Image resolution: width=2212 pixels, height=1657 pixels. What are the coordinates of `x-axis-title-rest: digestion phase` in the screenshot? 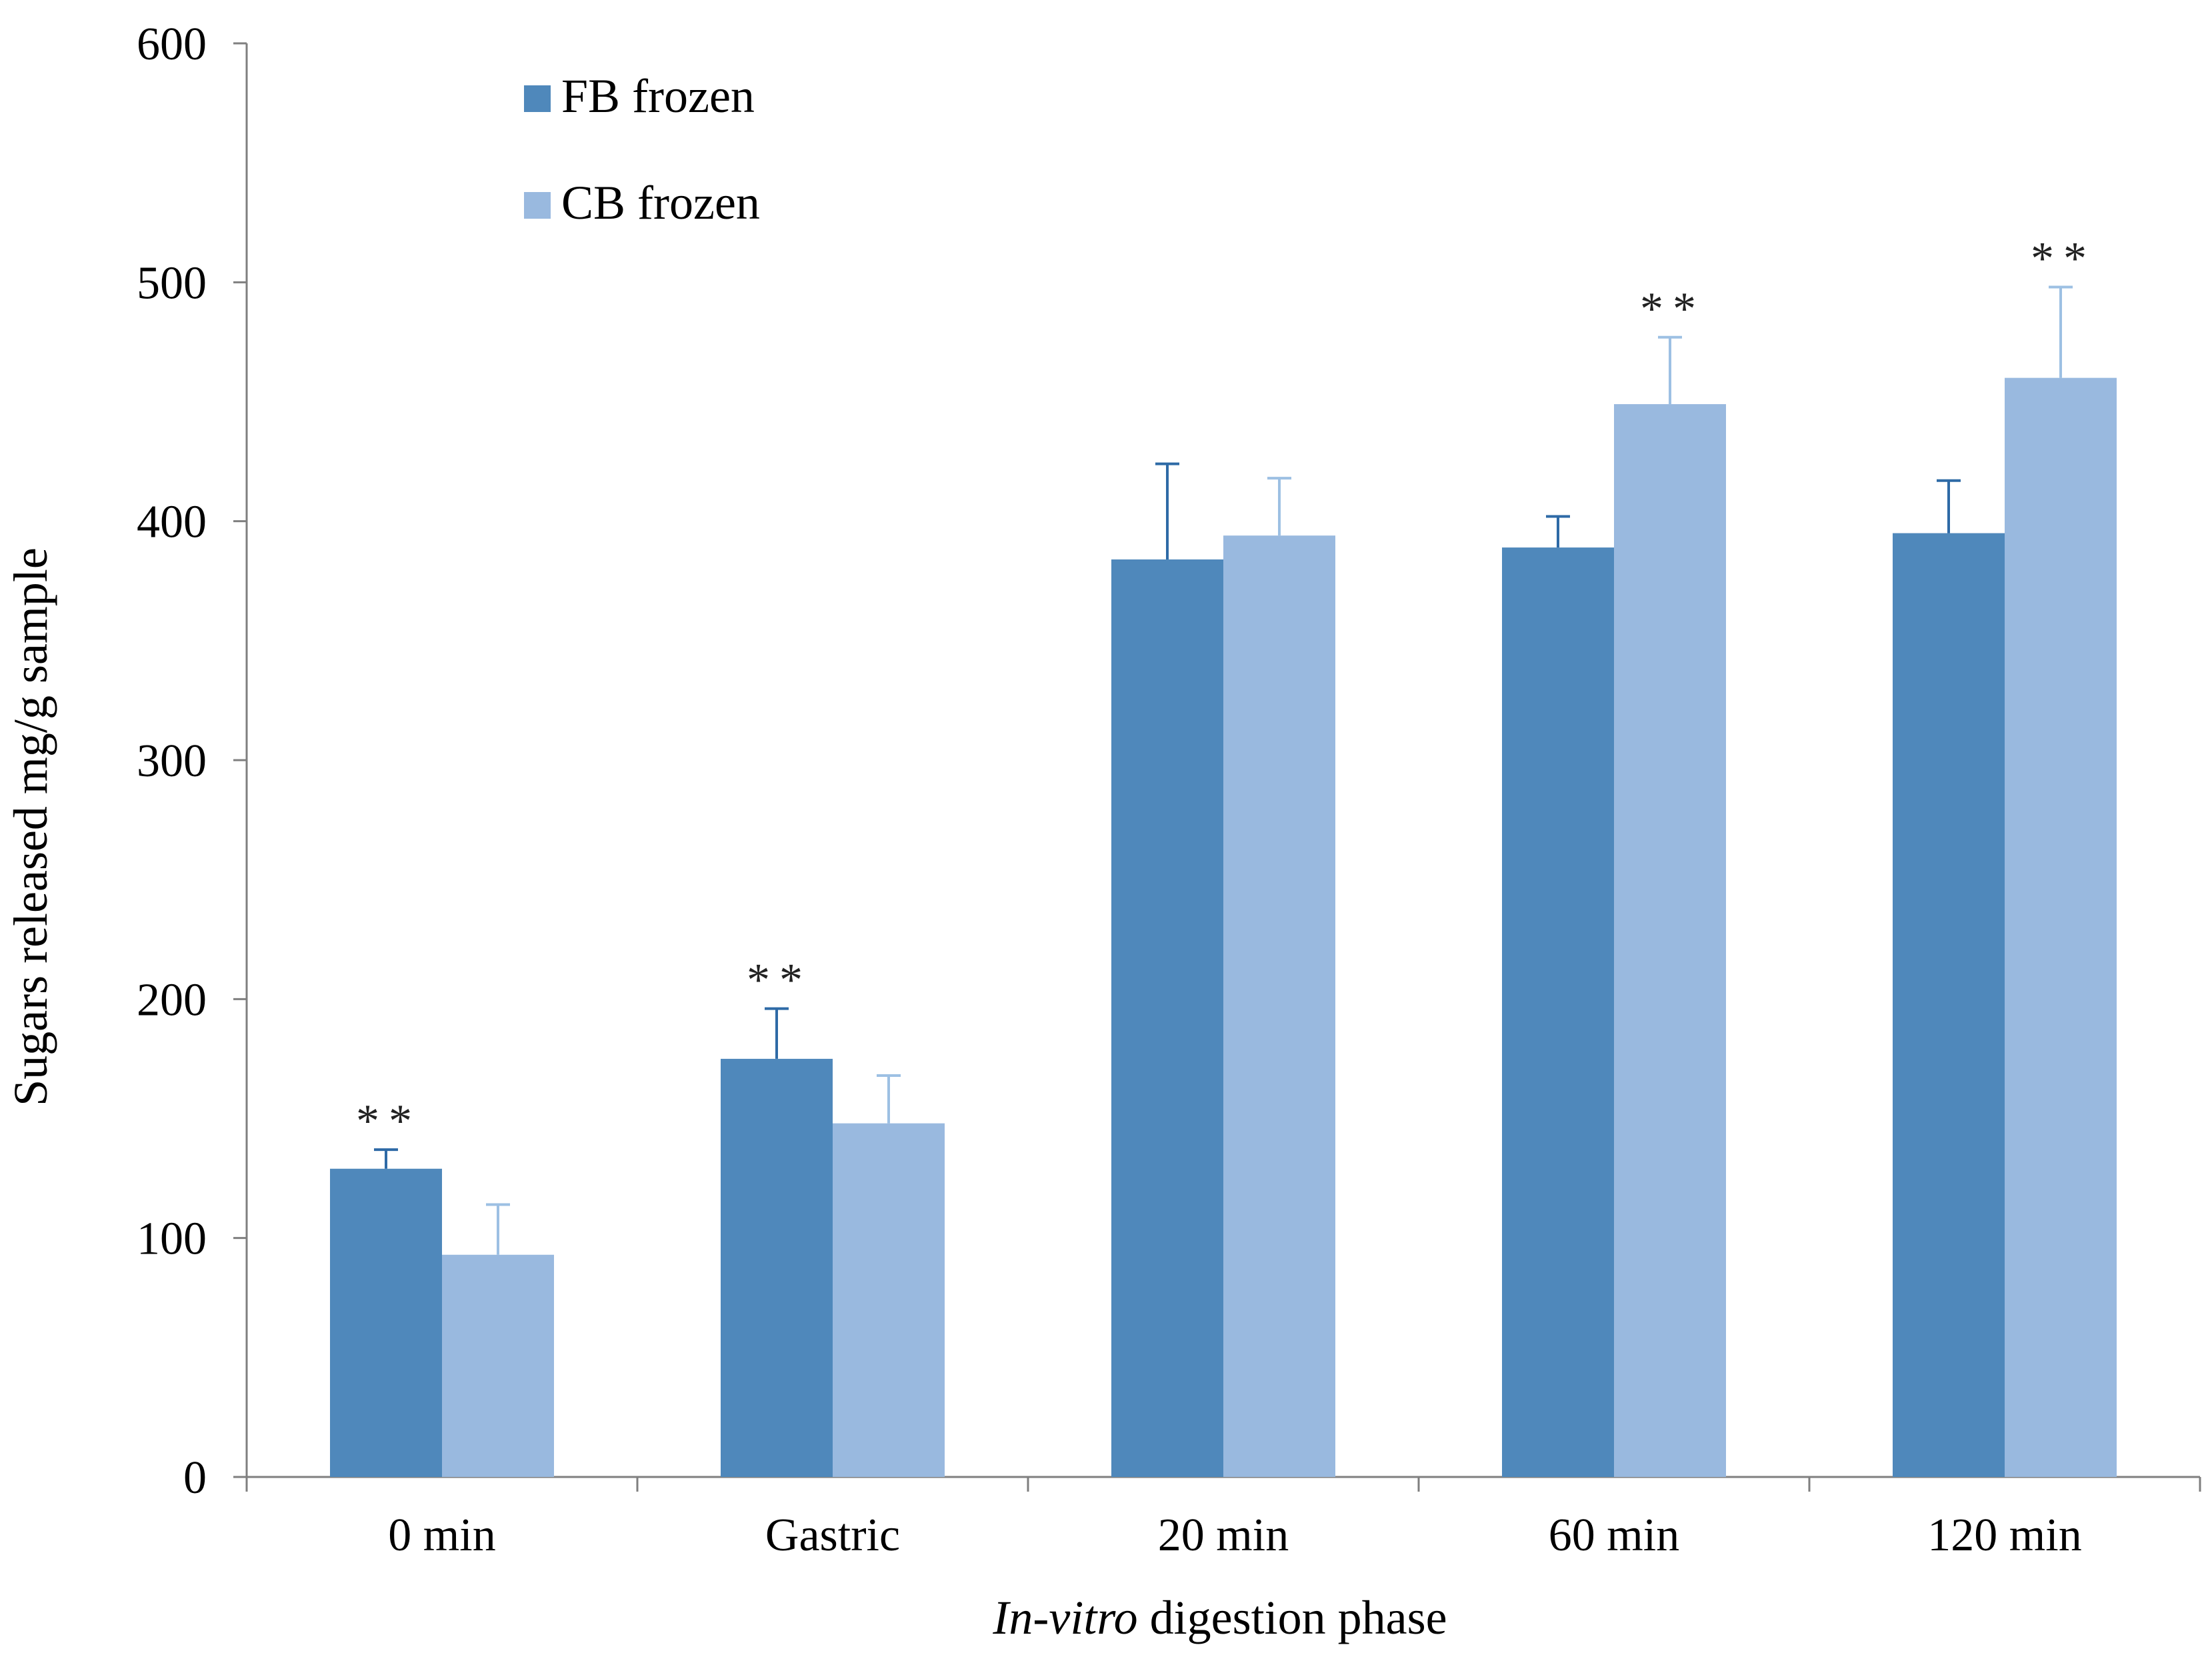 It's located at (1292, 1617).